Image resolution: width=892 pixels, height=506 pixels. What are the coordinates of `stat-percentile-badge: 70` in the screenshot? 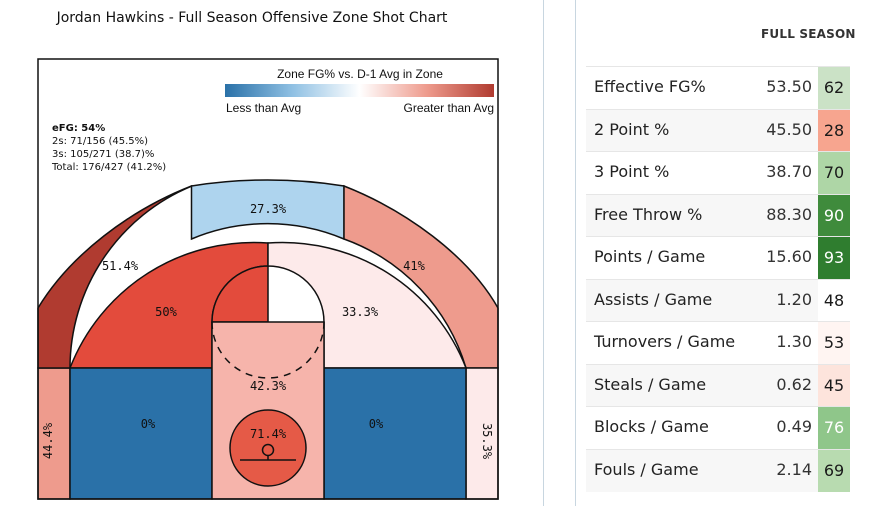 It's located at (834, 173).